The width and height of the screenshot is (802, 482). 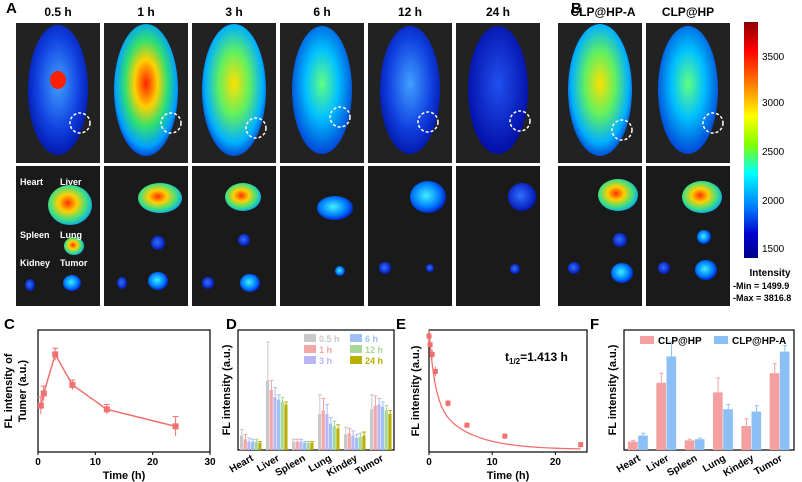 What do you see at coordinates (322, 12) in the screenshot?
I see `timepoint-label: 6 h` at bounding box center [322, 12].